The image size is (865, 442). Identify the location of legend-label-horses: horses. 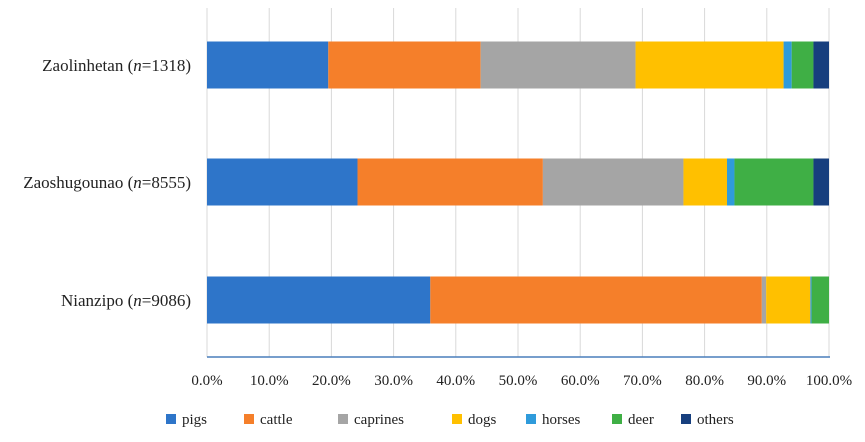
(561, 420).